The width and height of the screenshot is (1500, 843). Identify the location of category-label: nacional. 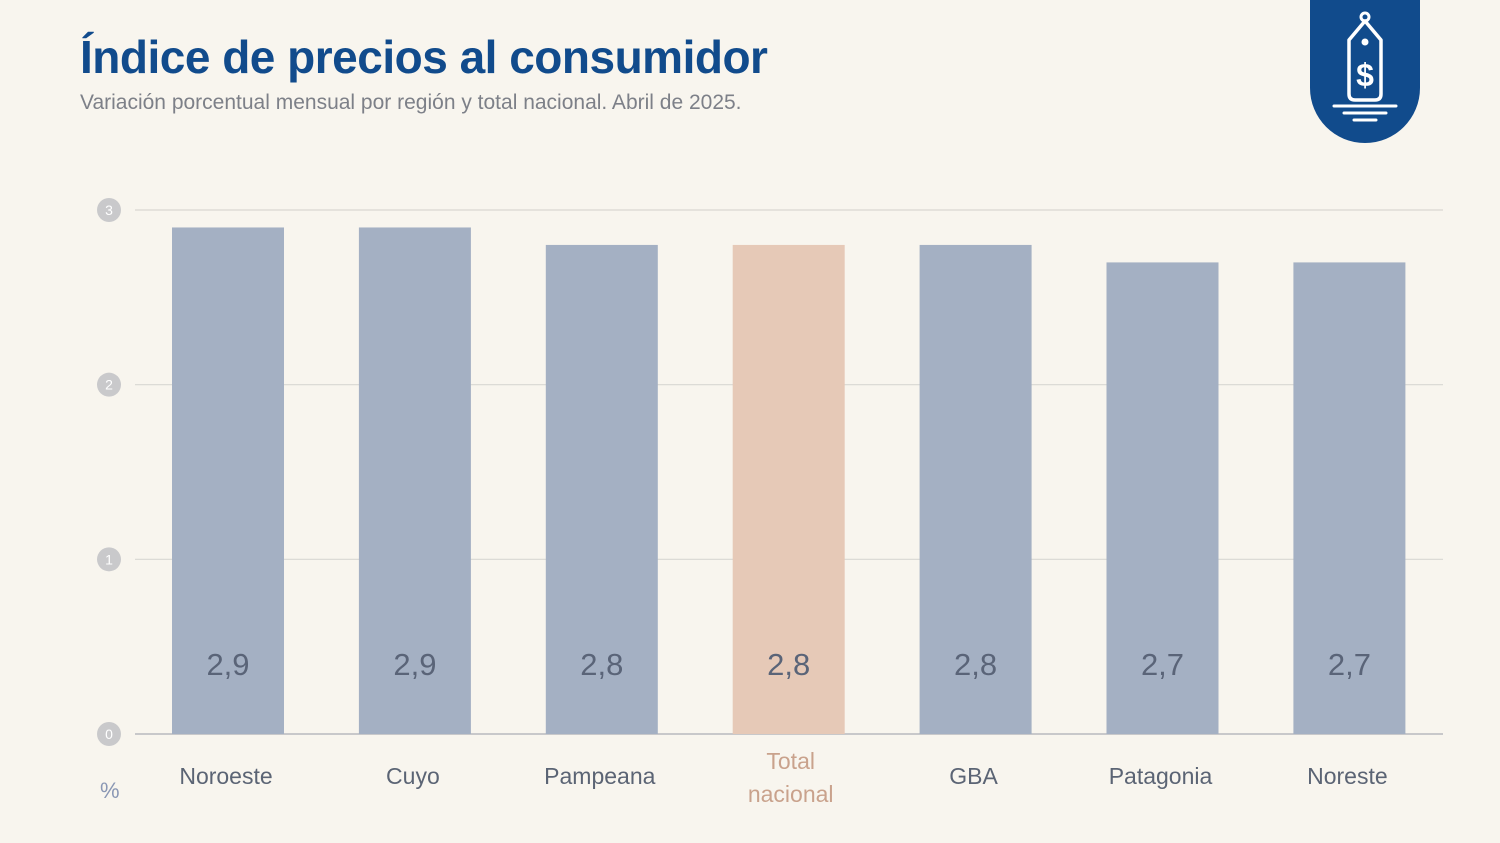
(791, 794).